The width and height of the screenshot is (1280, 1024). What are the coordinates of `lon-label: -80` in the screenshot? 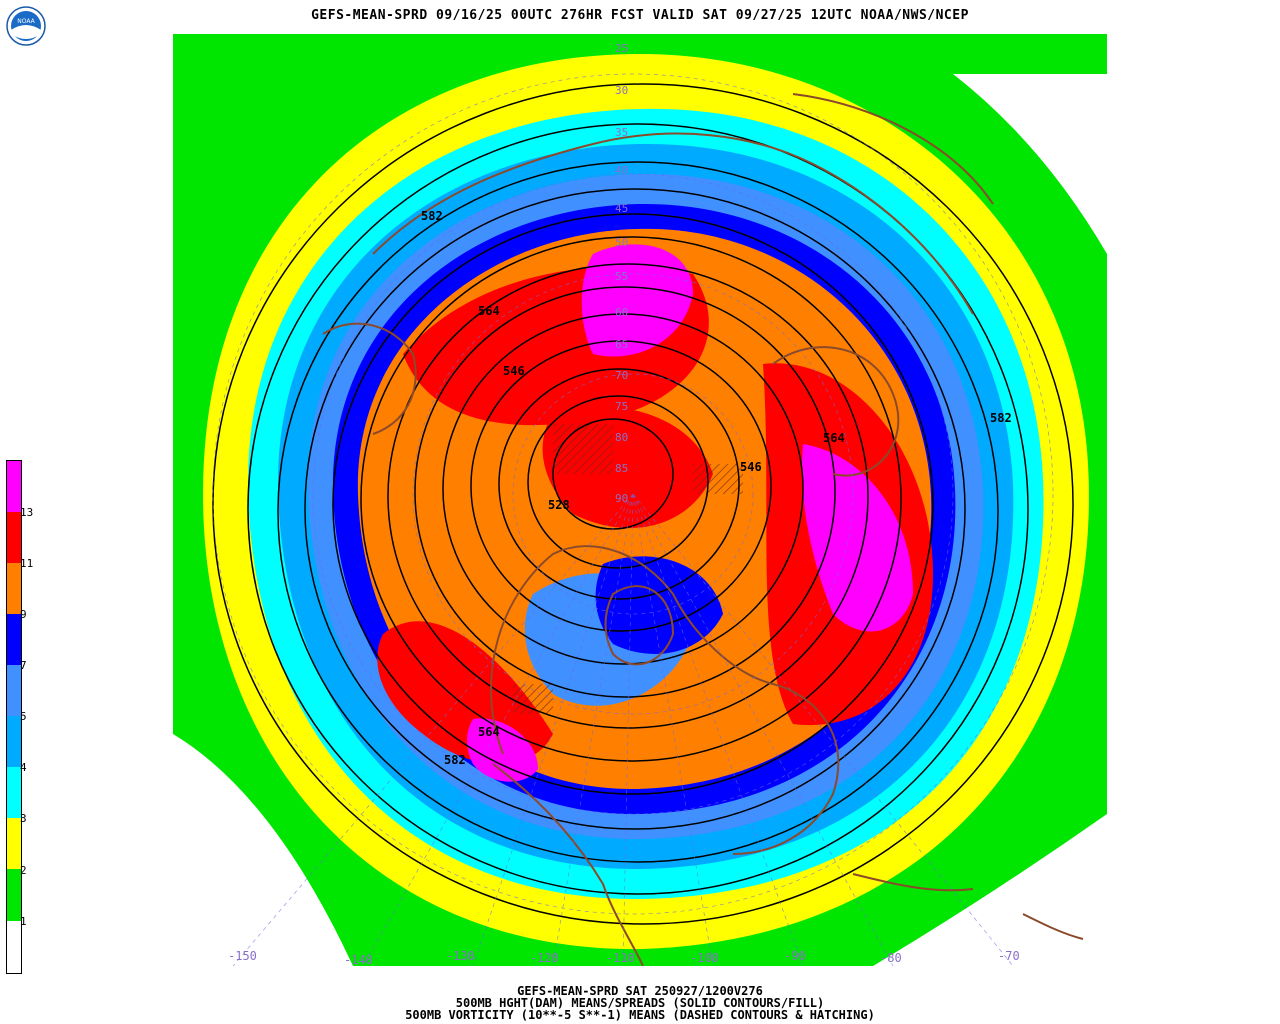 It's located at (891, 958).